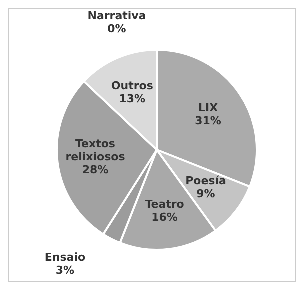 Image resolution: width=302 pixels, height=288 pixels. Describe the element at coordinates (95, 170) in the screenshot. I see `data-label: 28%` at that location.